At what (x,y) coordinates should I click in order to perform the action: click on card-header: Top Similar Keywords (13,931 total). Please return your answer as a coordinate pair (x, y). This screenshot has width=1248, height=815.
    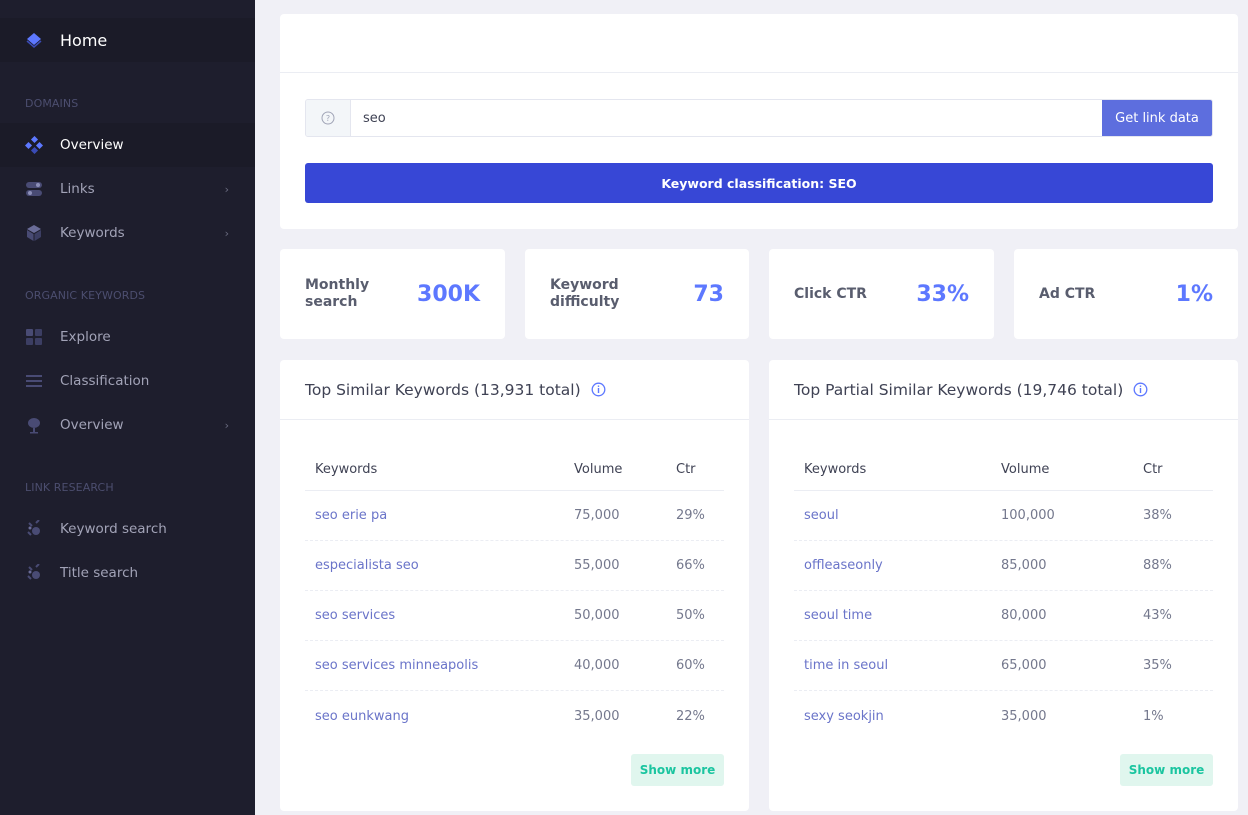
    Looking at the image, I should click on (514, 390).